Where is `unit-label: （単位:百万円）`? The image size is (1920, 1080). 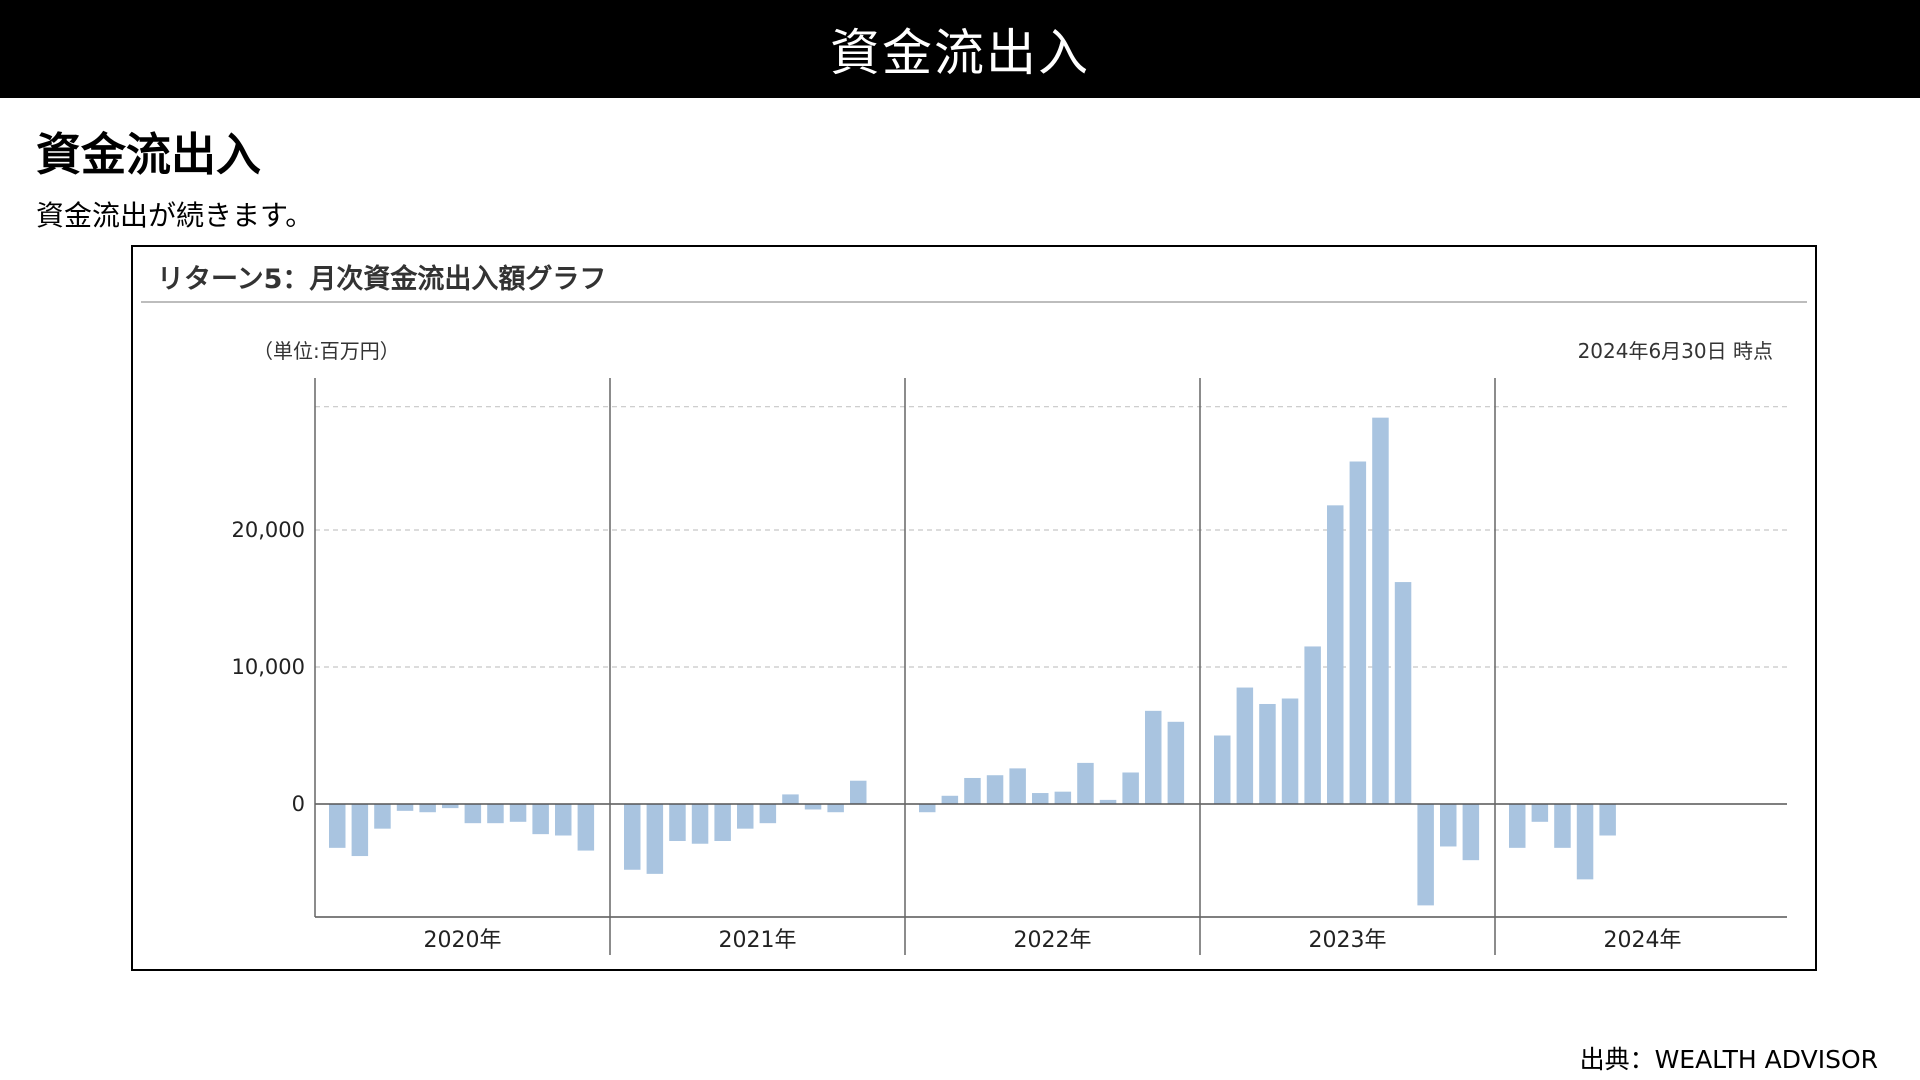
unit-label: （単位:百万円） is located at coordinates (326, 351).